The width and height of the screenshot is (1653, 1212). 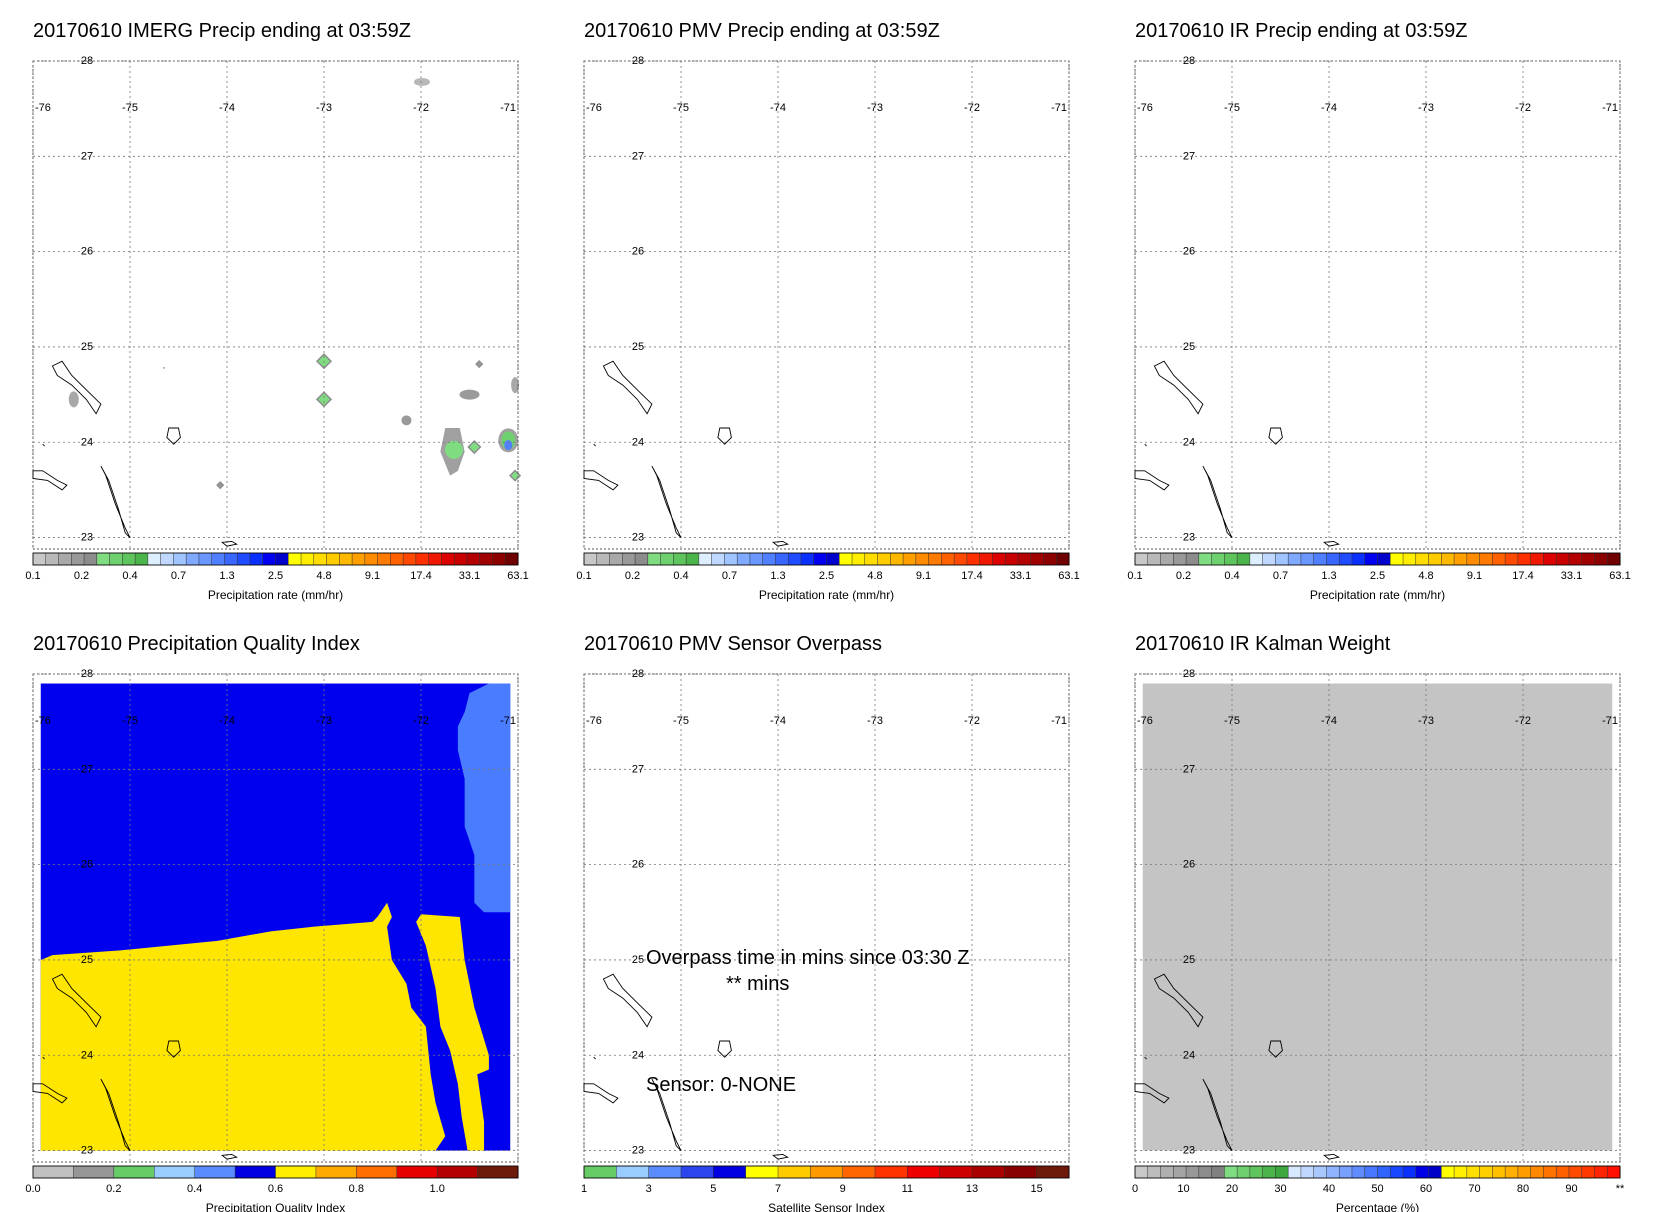 I want to click on colorbar-tick-label: 4.8, so click(x=323, y=576).